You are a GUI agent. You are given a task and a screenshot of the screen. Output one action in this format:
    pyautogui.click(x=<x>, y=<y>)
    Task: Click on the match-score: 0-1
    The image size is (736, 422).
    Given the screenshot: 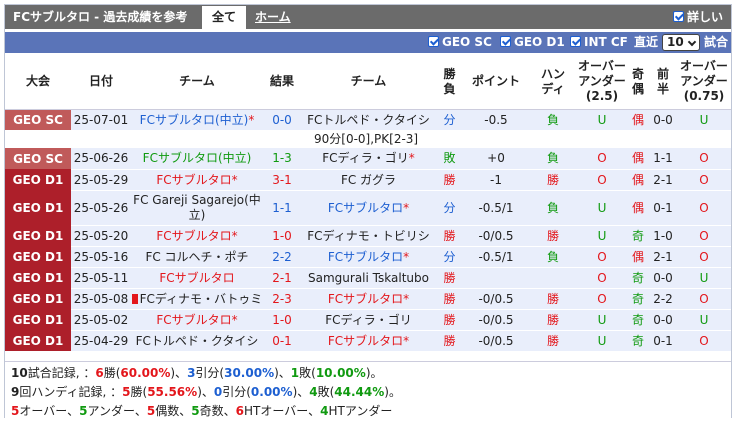 What is the action you would take?
    pyautogui.click(x=282, y=341)
    